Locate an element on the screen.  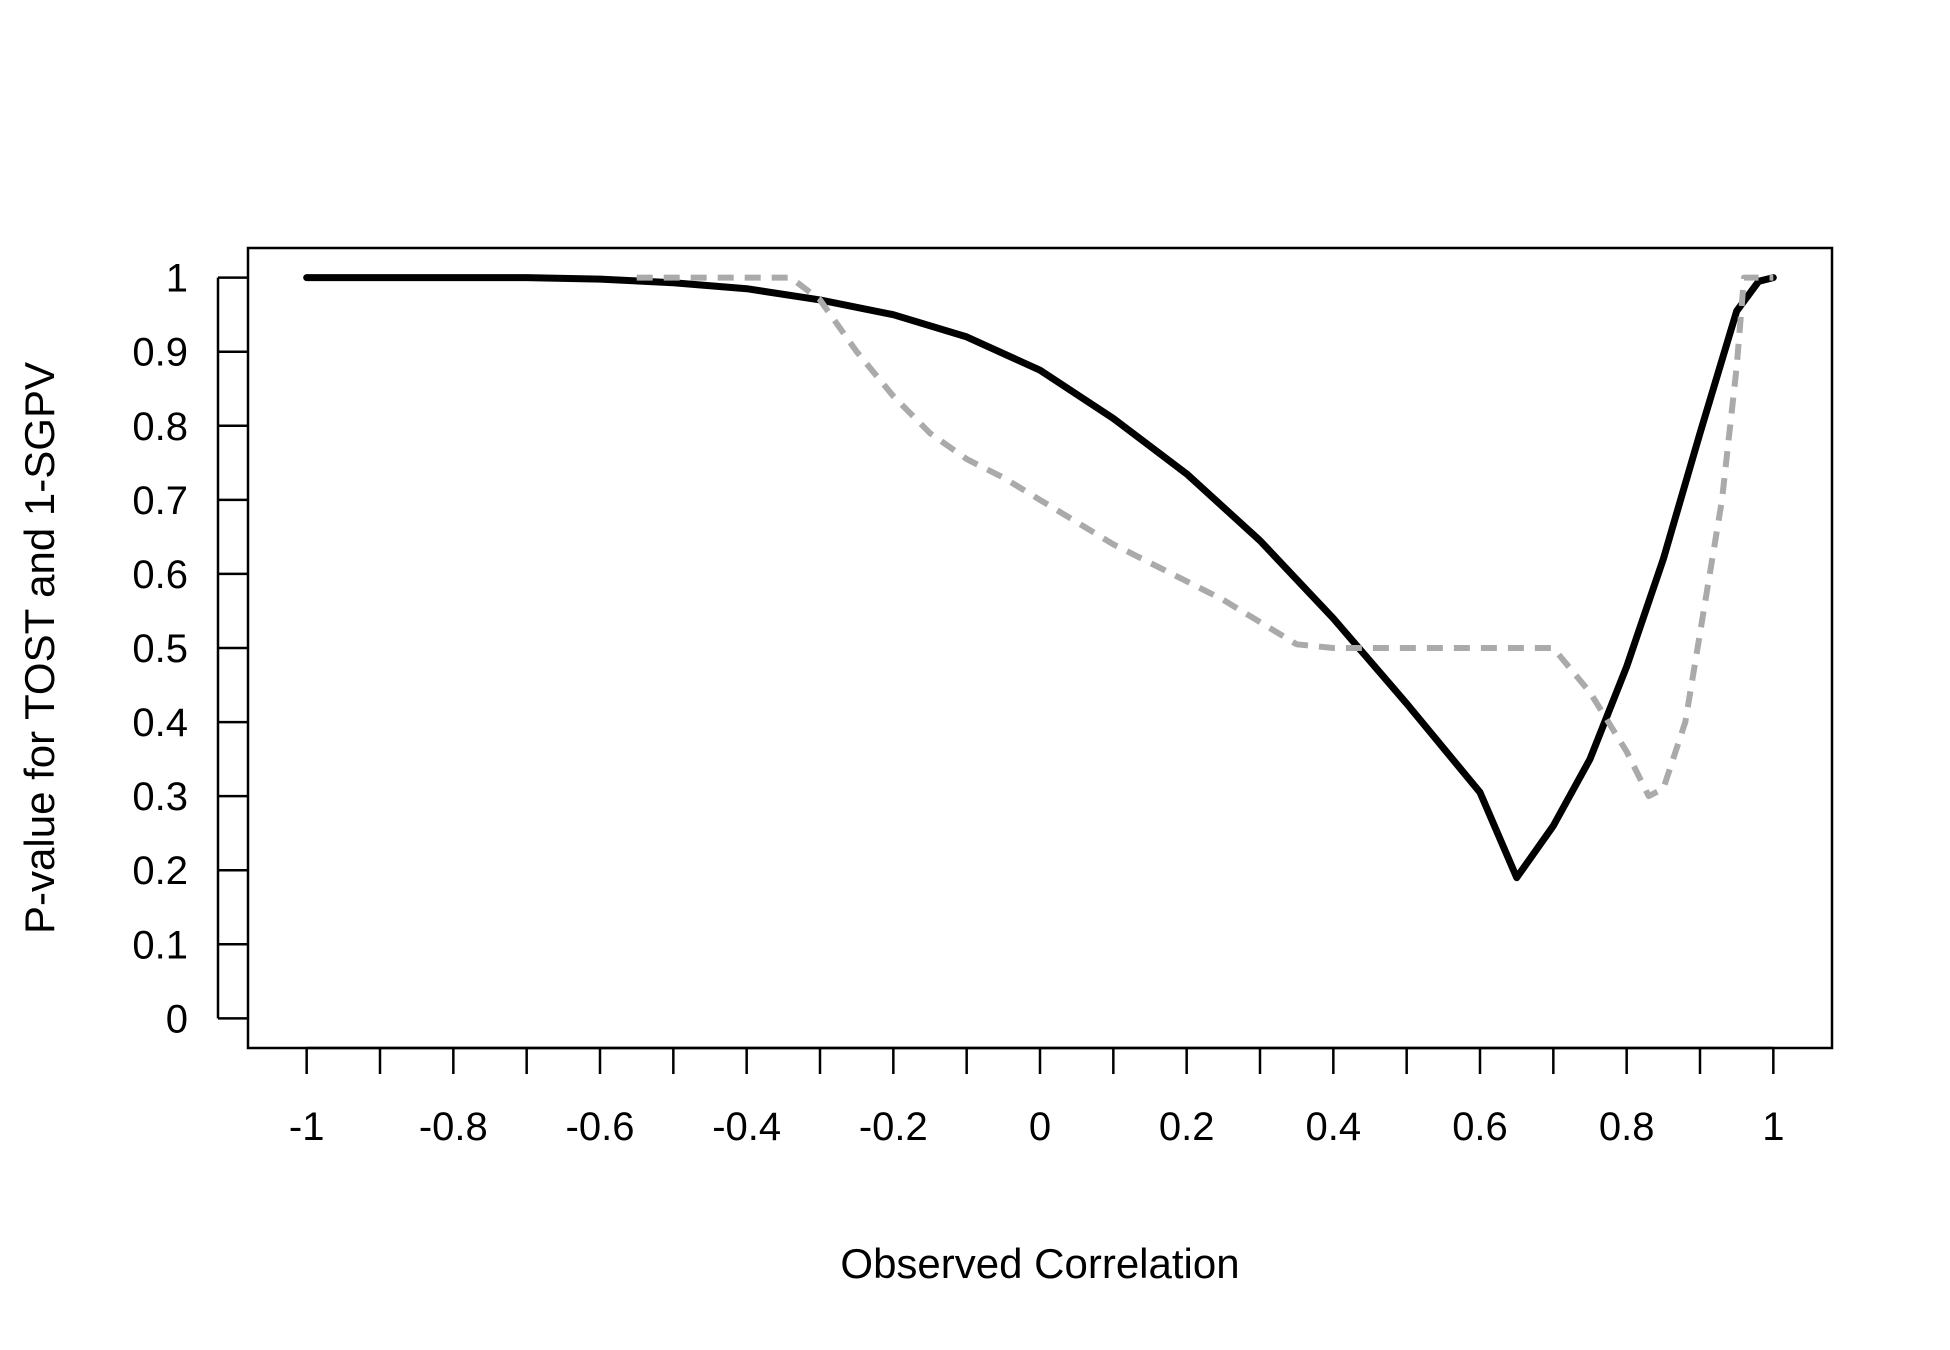
y-tick-label: 0.1 is located at coordinates (160, 945).